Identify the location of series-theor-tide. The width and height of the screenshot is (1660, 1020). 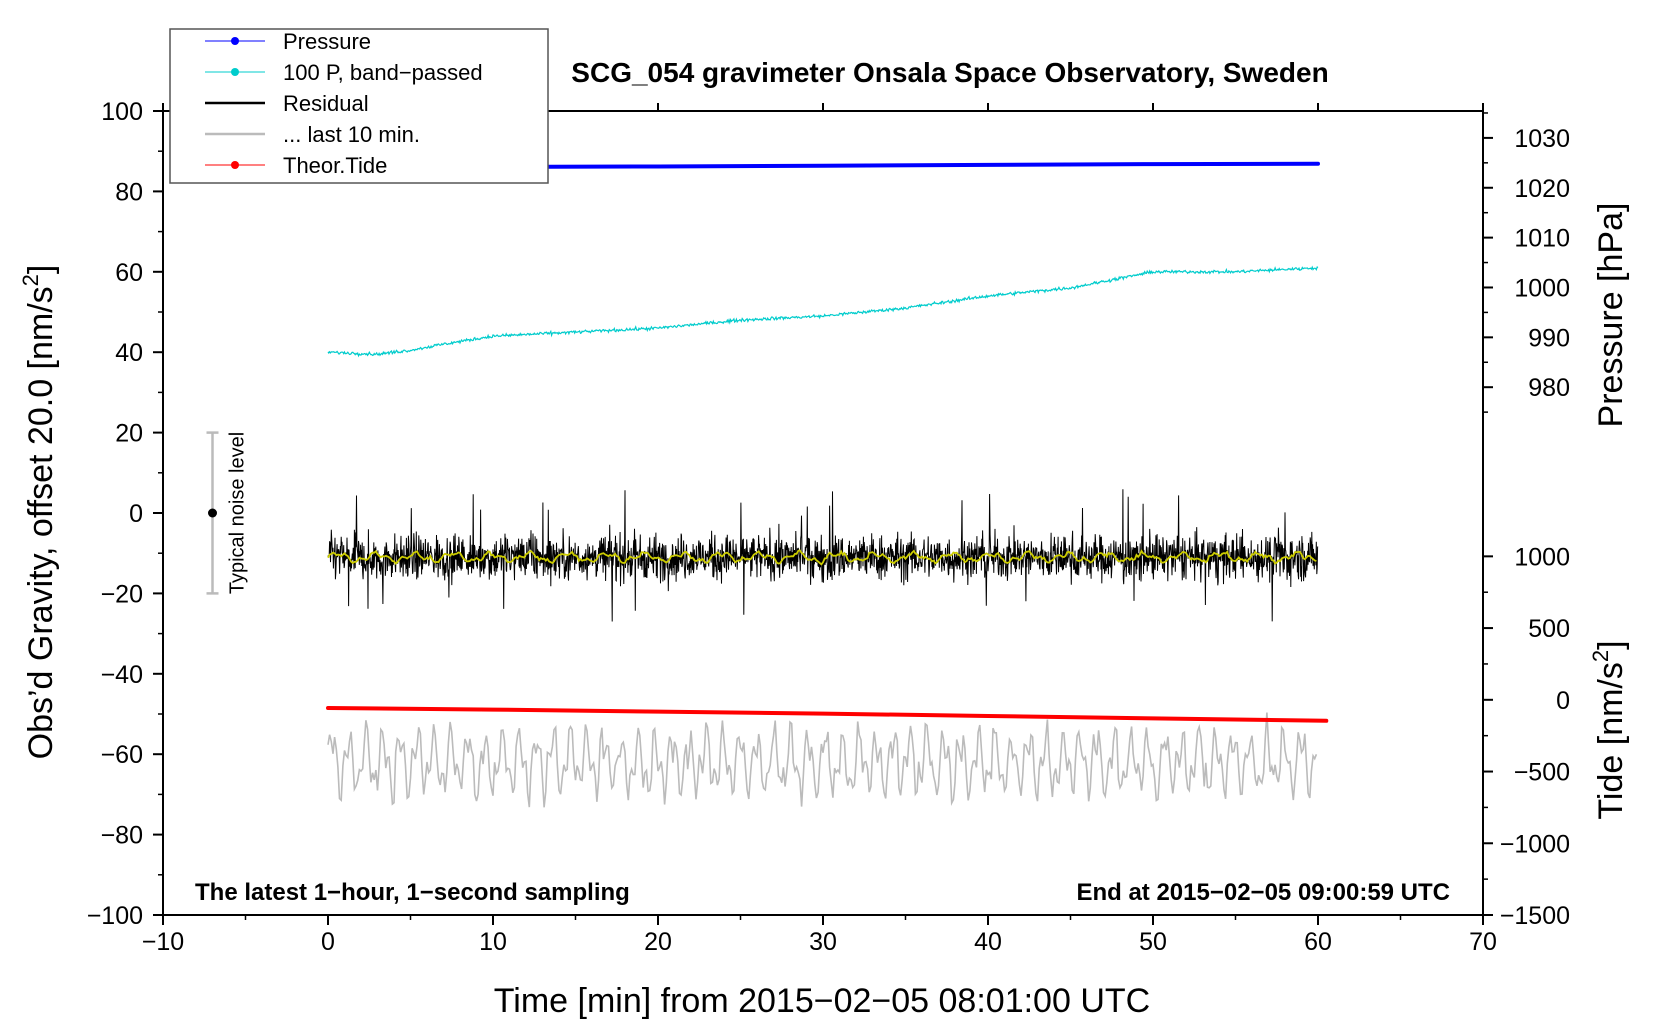
(827, 714).